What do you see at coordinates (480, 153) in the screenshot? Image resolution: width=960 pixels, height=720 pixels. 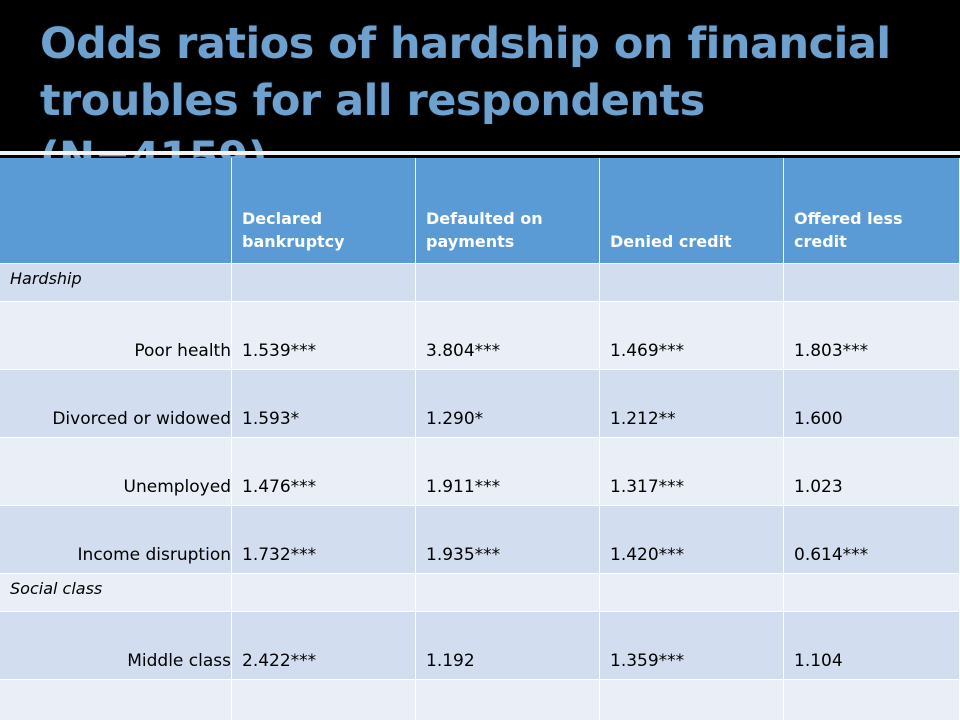 I see `title-divider` at bounding box center [480, 153].